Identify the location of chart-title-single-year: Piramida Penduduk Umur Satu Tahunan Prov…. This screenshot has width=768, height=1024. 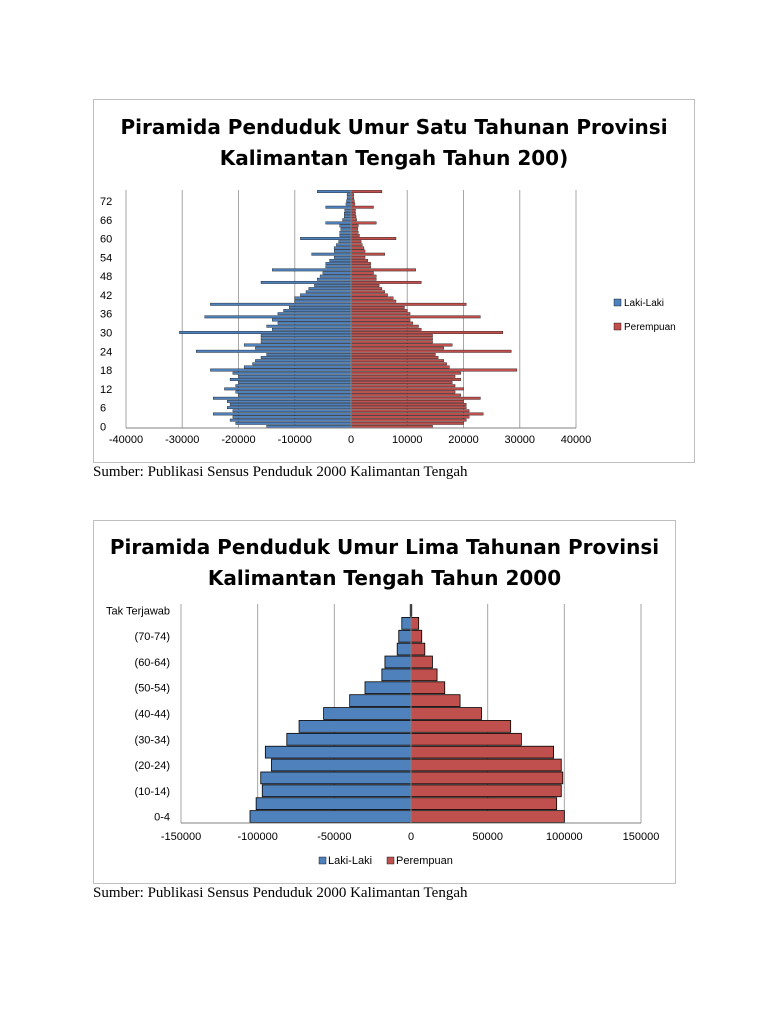
(394, 142).